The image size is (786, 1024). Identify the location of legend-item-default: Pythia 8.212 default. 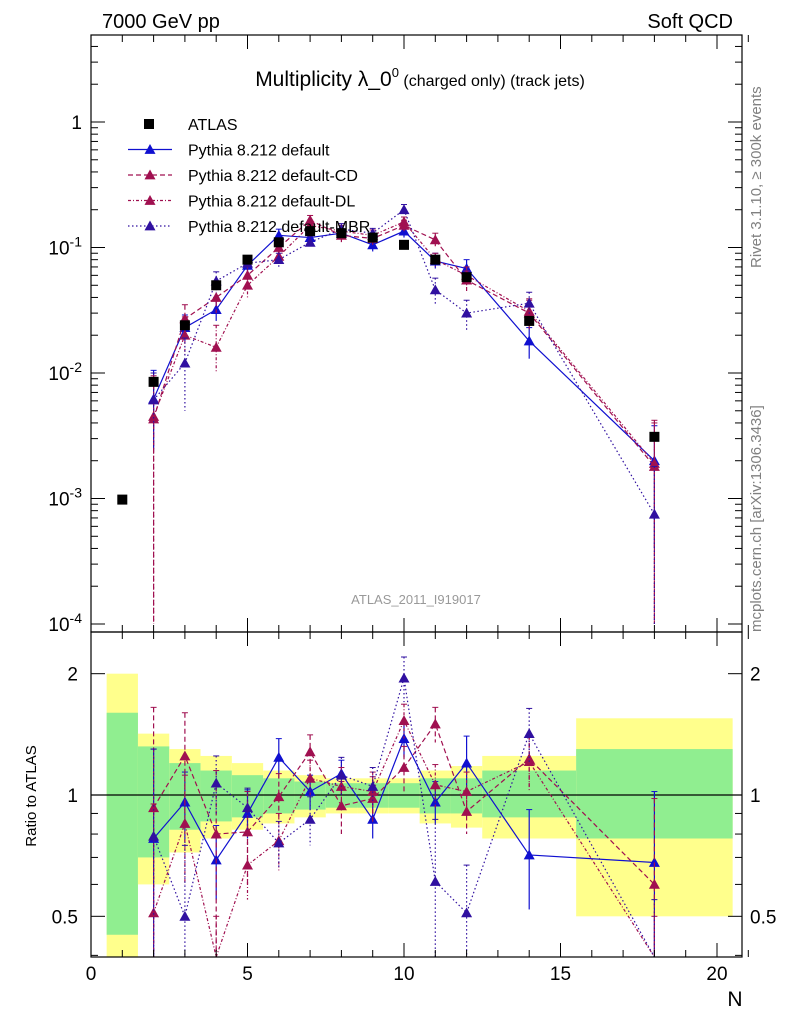
(229, 151).